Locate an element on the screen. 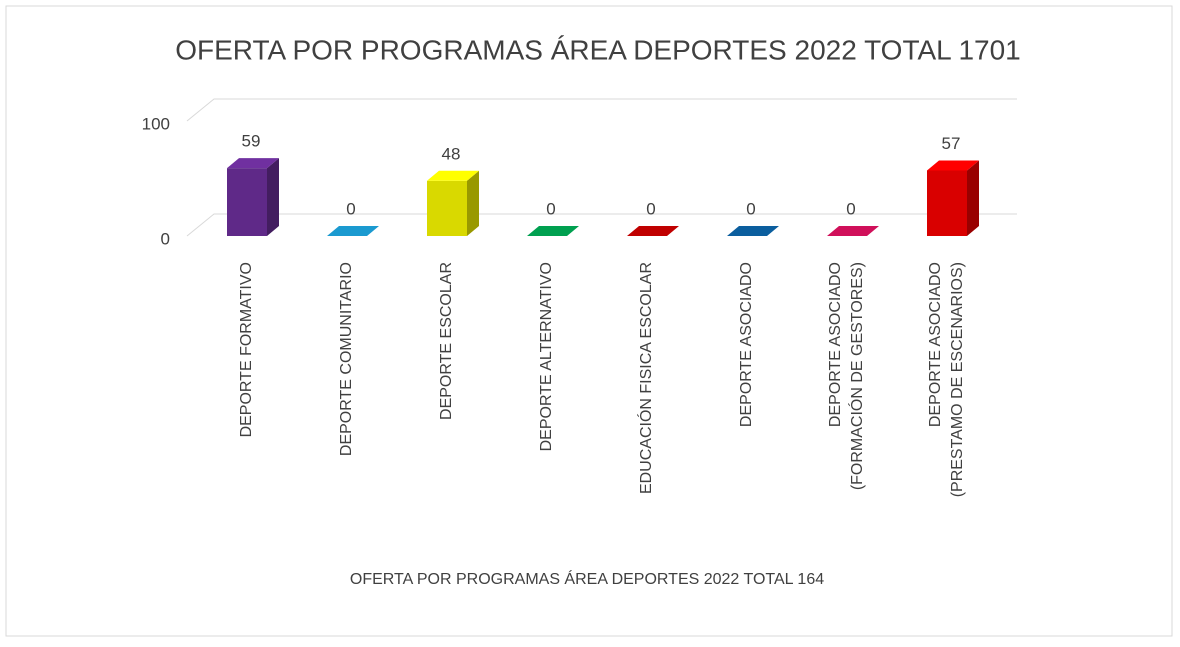 The image size is (1180, 647). x-tick-label: DEPORTE ASOCIADO (FORMACIÓN DE GESTORES) is located at coordinates (846, 376).